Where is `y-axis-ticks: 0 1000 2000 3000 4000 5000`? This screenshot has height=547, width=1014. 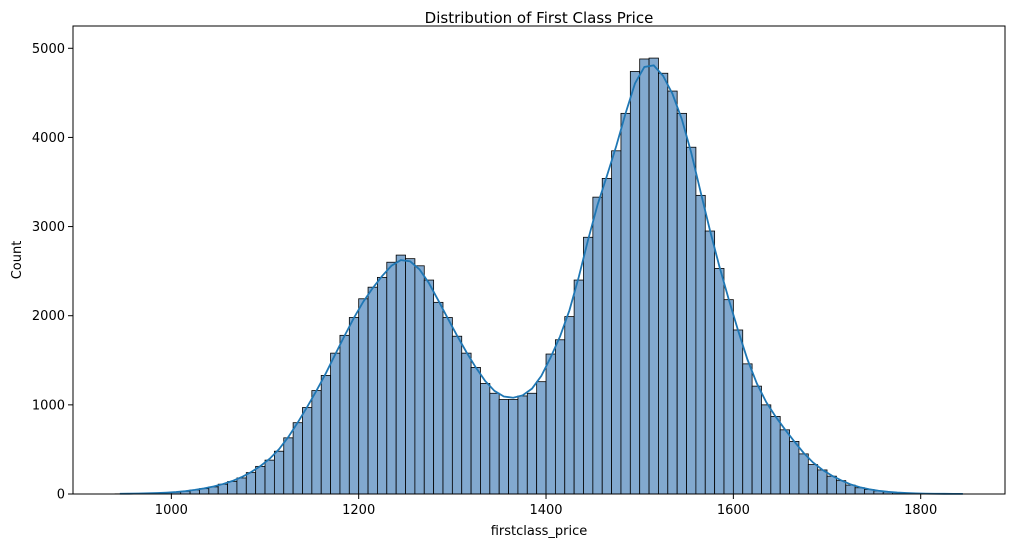 y-axis-ticks: 0 1000 2000 3000 4000 5000 is located at coordinates (52, 272).